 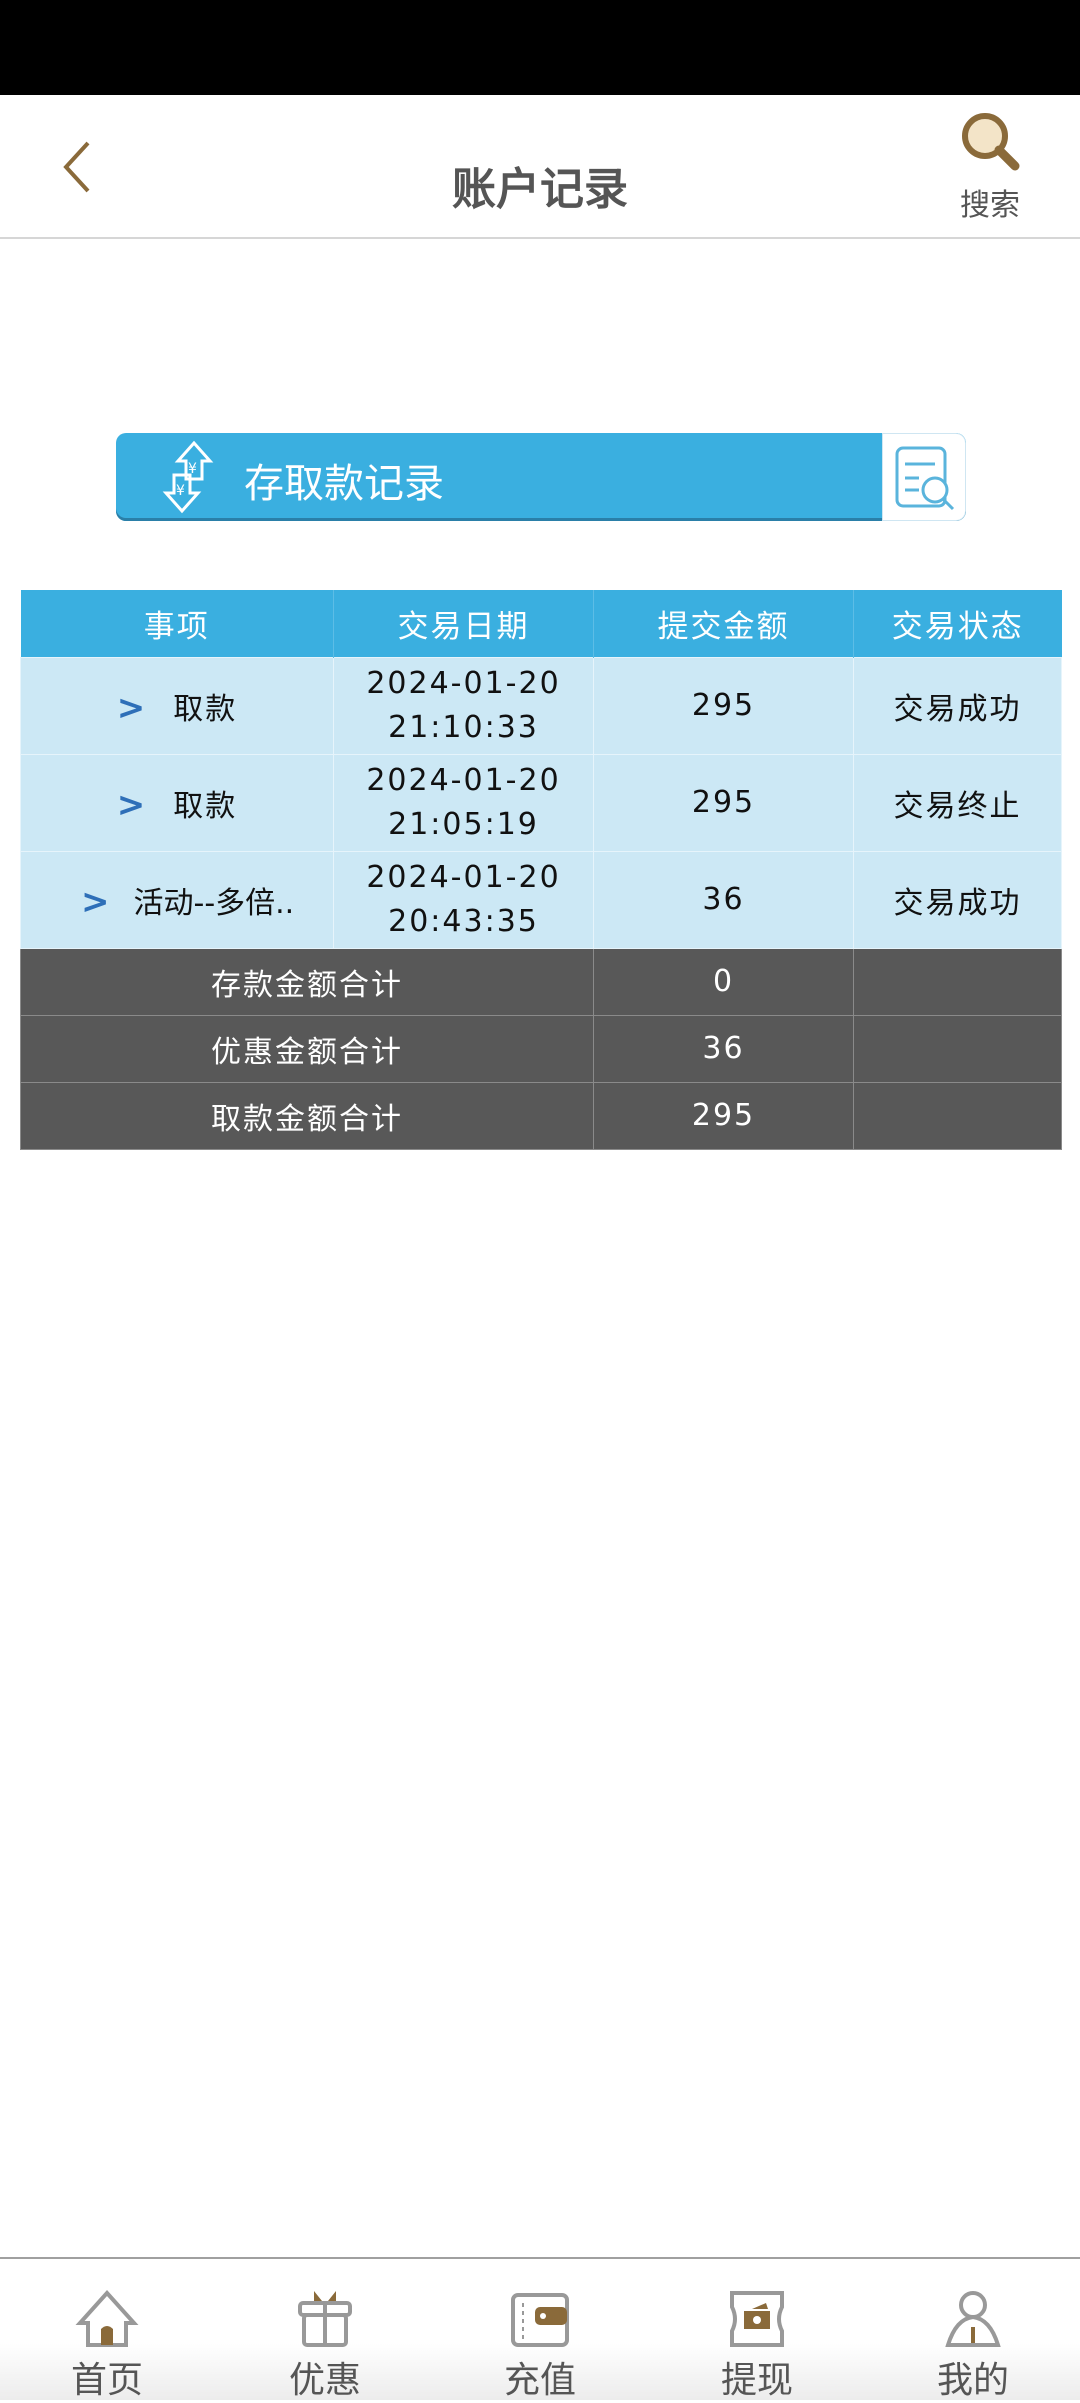 I want to click on home-icon, so click(x=107, y=2318).